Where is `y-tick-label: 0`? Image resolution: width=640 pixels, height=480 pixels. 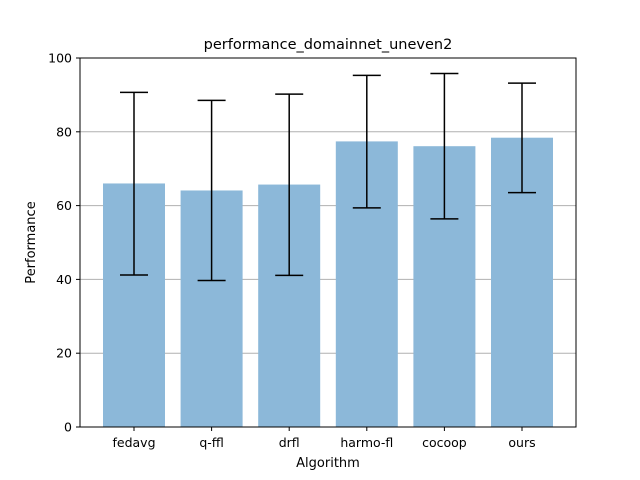 y-tick-label: 0 is located at coordinates (68, 427).